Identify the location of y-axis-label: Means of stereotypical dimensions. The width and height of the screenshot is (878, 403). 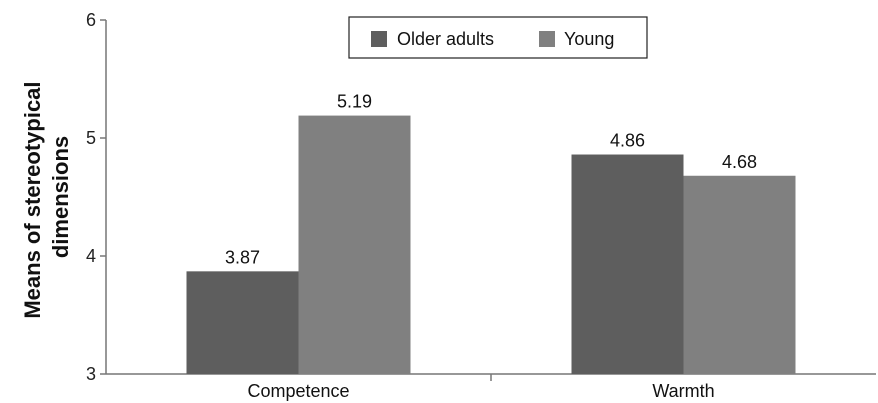
(46, 196).